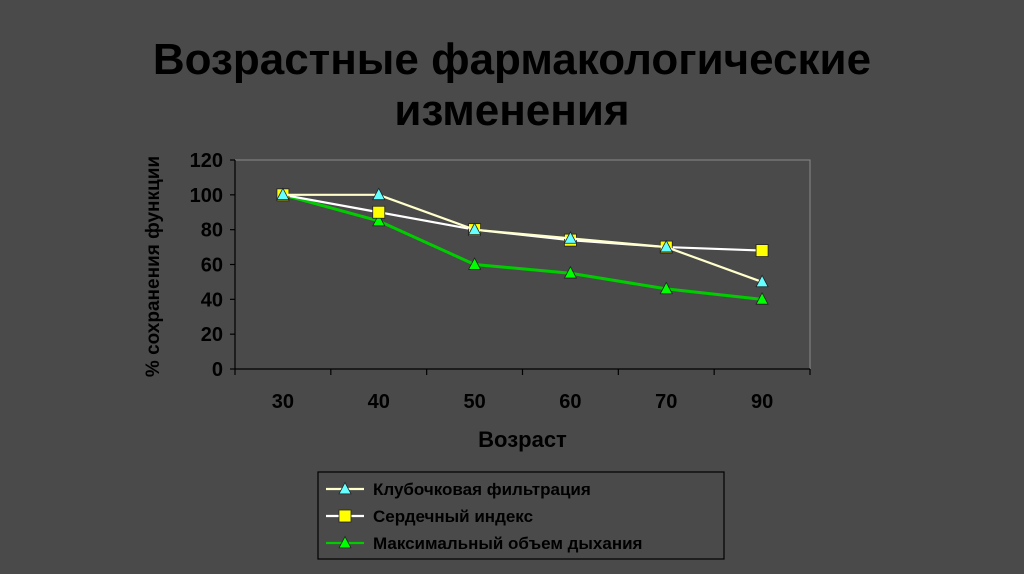 The width and height of the screenshot is (1024, 574). Describe the element at coordinates (212, 231) in the screenshot. I see `y-tick-label: 80` at that location.